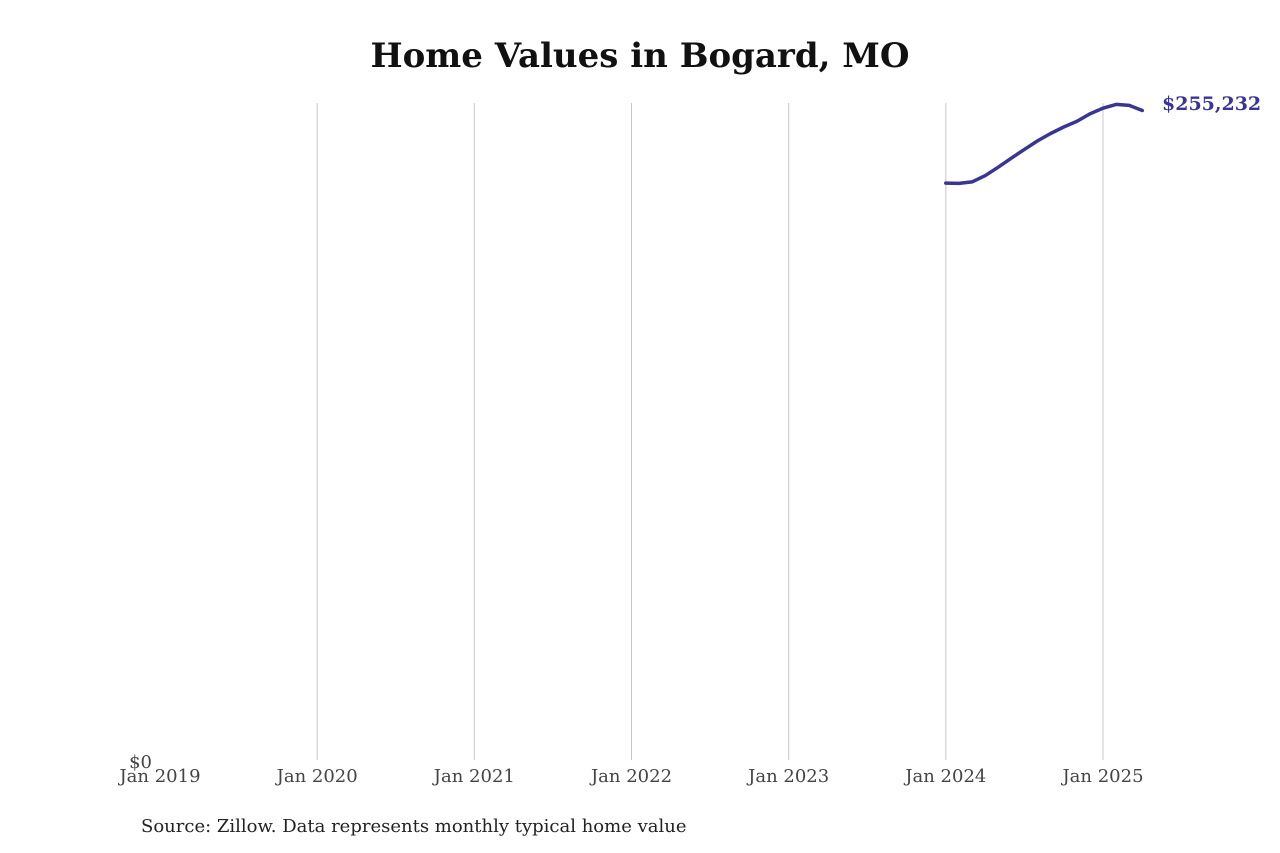  Describe the element at coordinates (316, 776) in the screenshot. I see `x-tick-label: Jan 2020` at that location.